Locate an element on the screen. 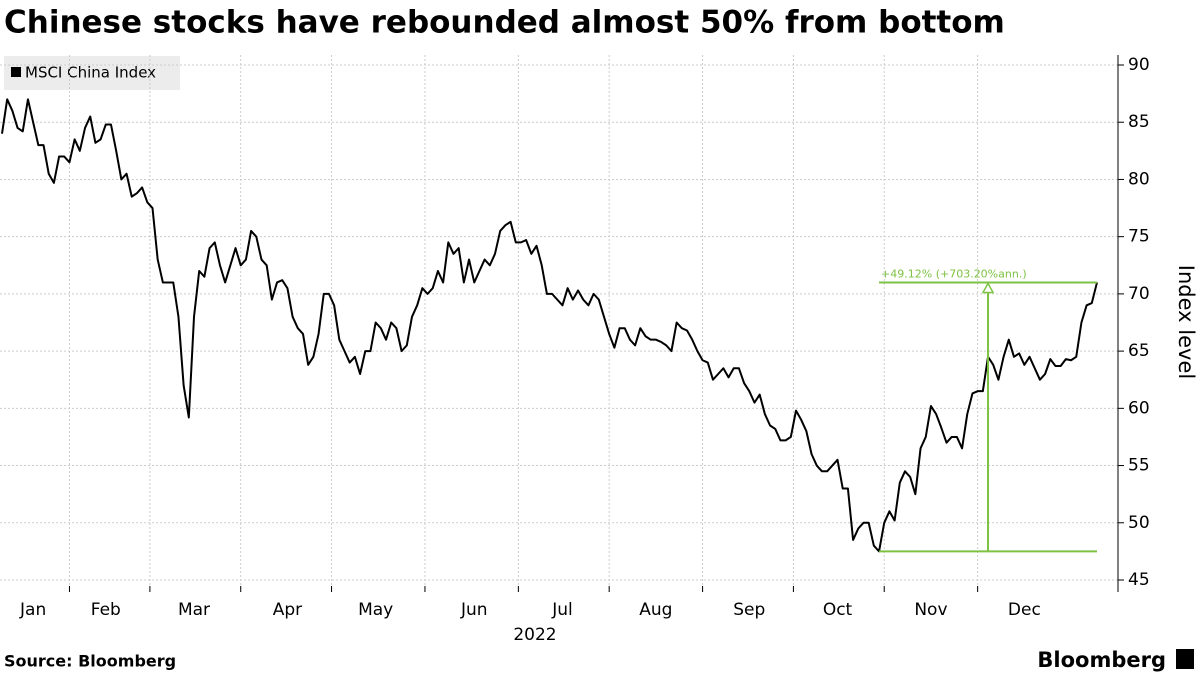 This screenshot has height=675, width=1200. x-tick-label: Jan is located at coordinates (32, 610).